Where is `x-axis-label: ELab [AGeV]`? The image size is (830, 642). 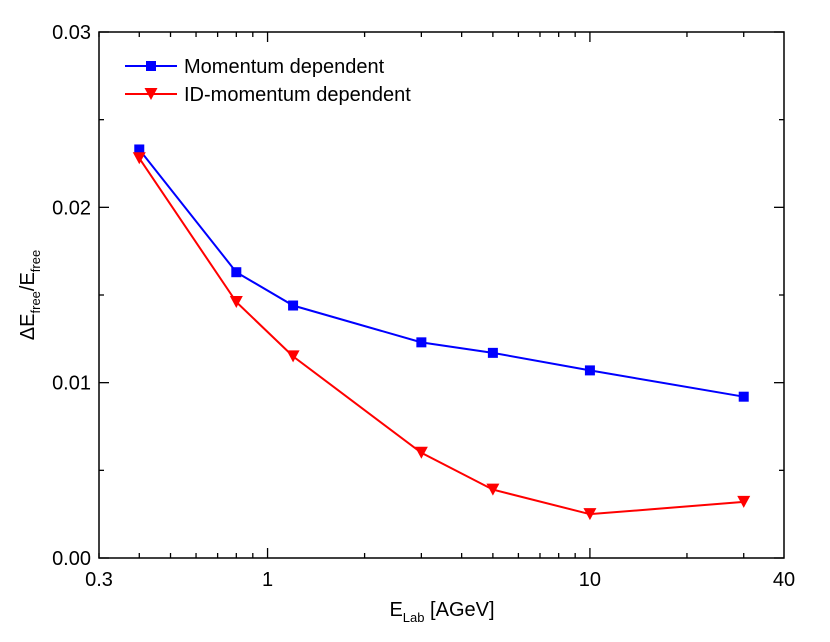
x-axis-label: ELab [AGeV] is located at coordinates (441, 612).